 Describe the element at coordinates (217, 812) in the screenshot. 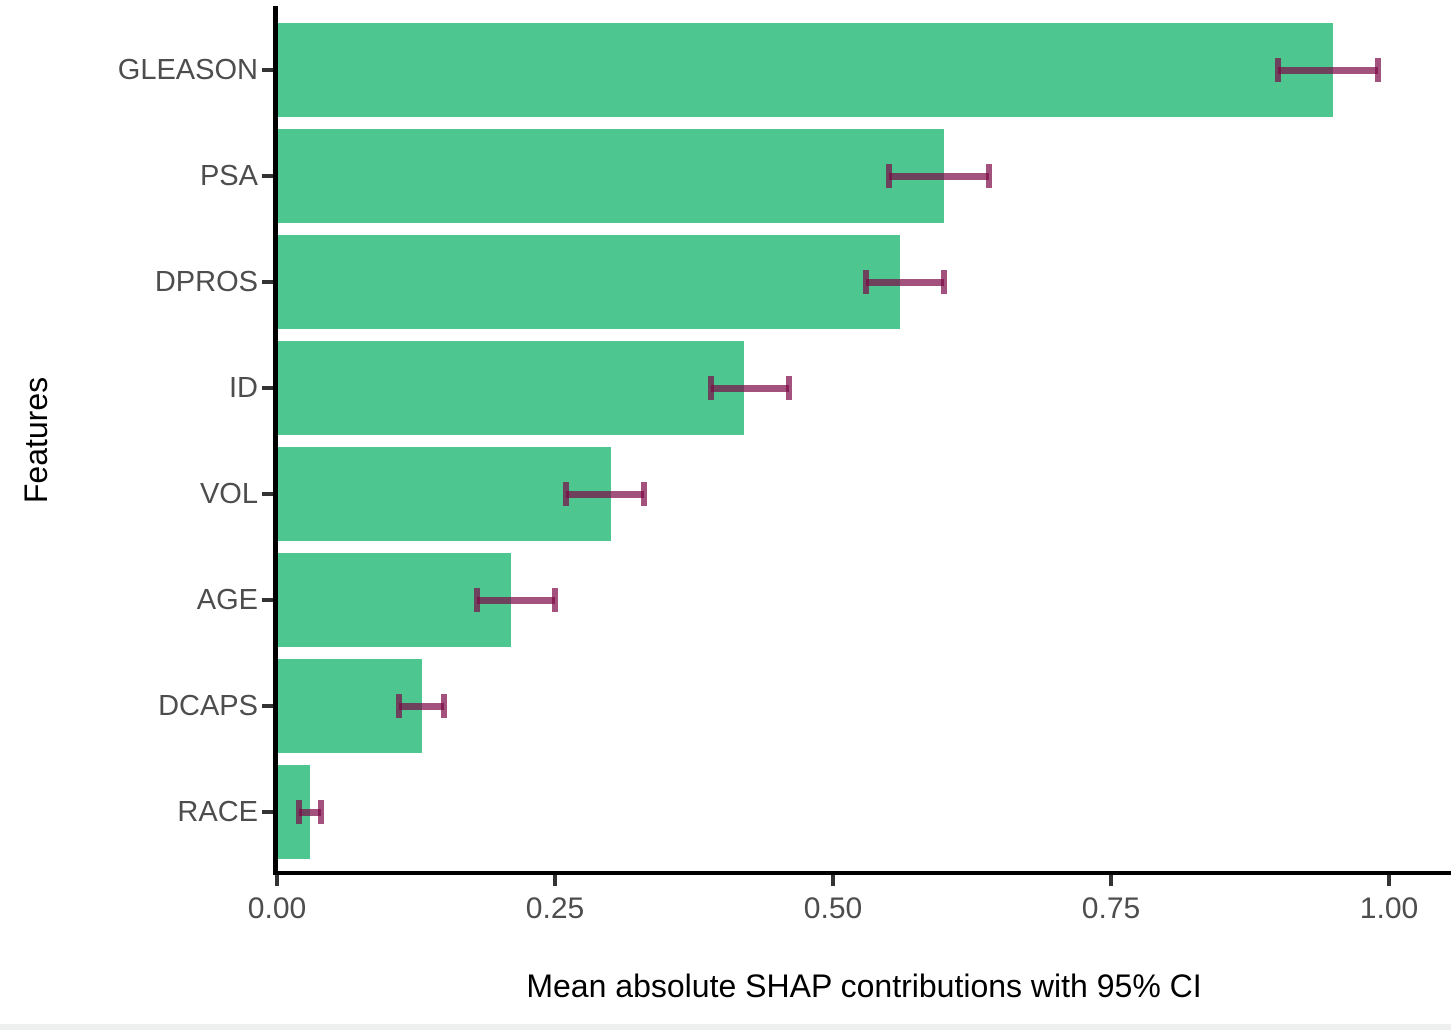

I see `y-tick-label: RACE` at that location.